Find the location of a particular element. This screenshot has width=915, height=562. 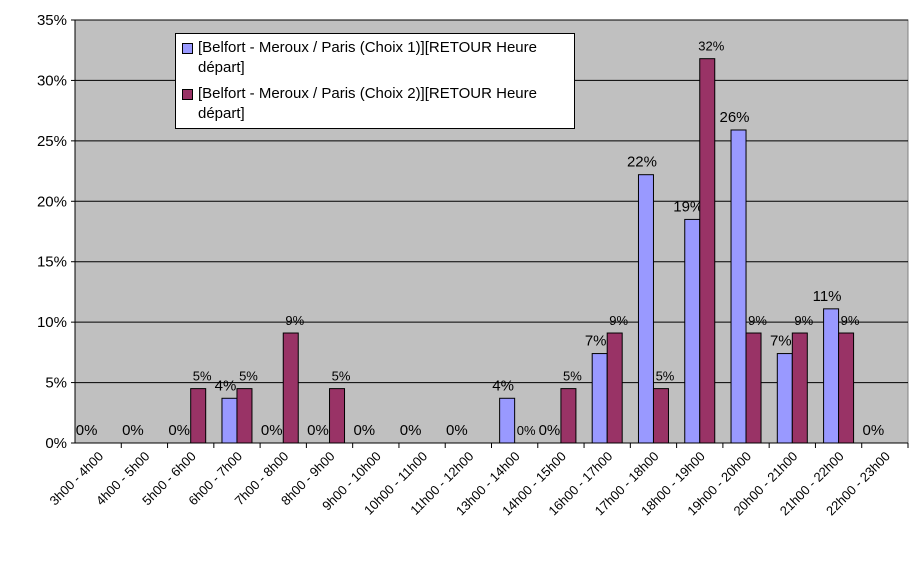

y-tick-label: 35% is located at coordinates (52, 20).